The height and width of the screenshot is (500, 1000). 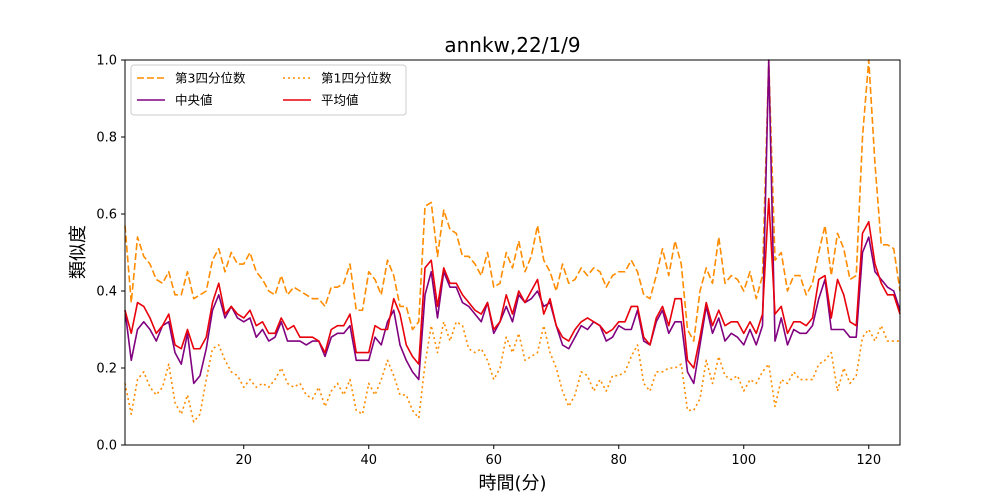 What do you see at coordinates (243, 460) in the screenshot?
I see `x-tick-label: 20` at bounding box center [243, 460].